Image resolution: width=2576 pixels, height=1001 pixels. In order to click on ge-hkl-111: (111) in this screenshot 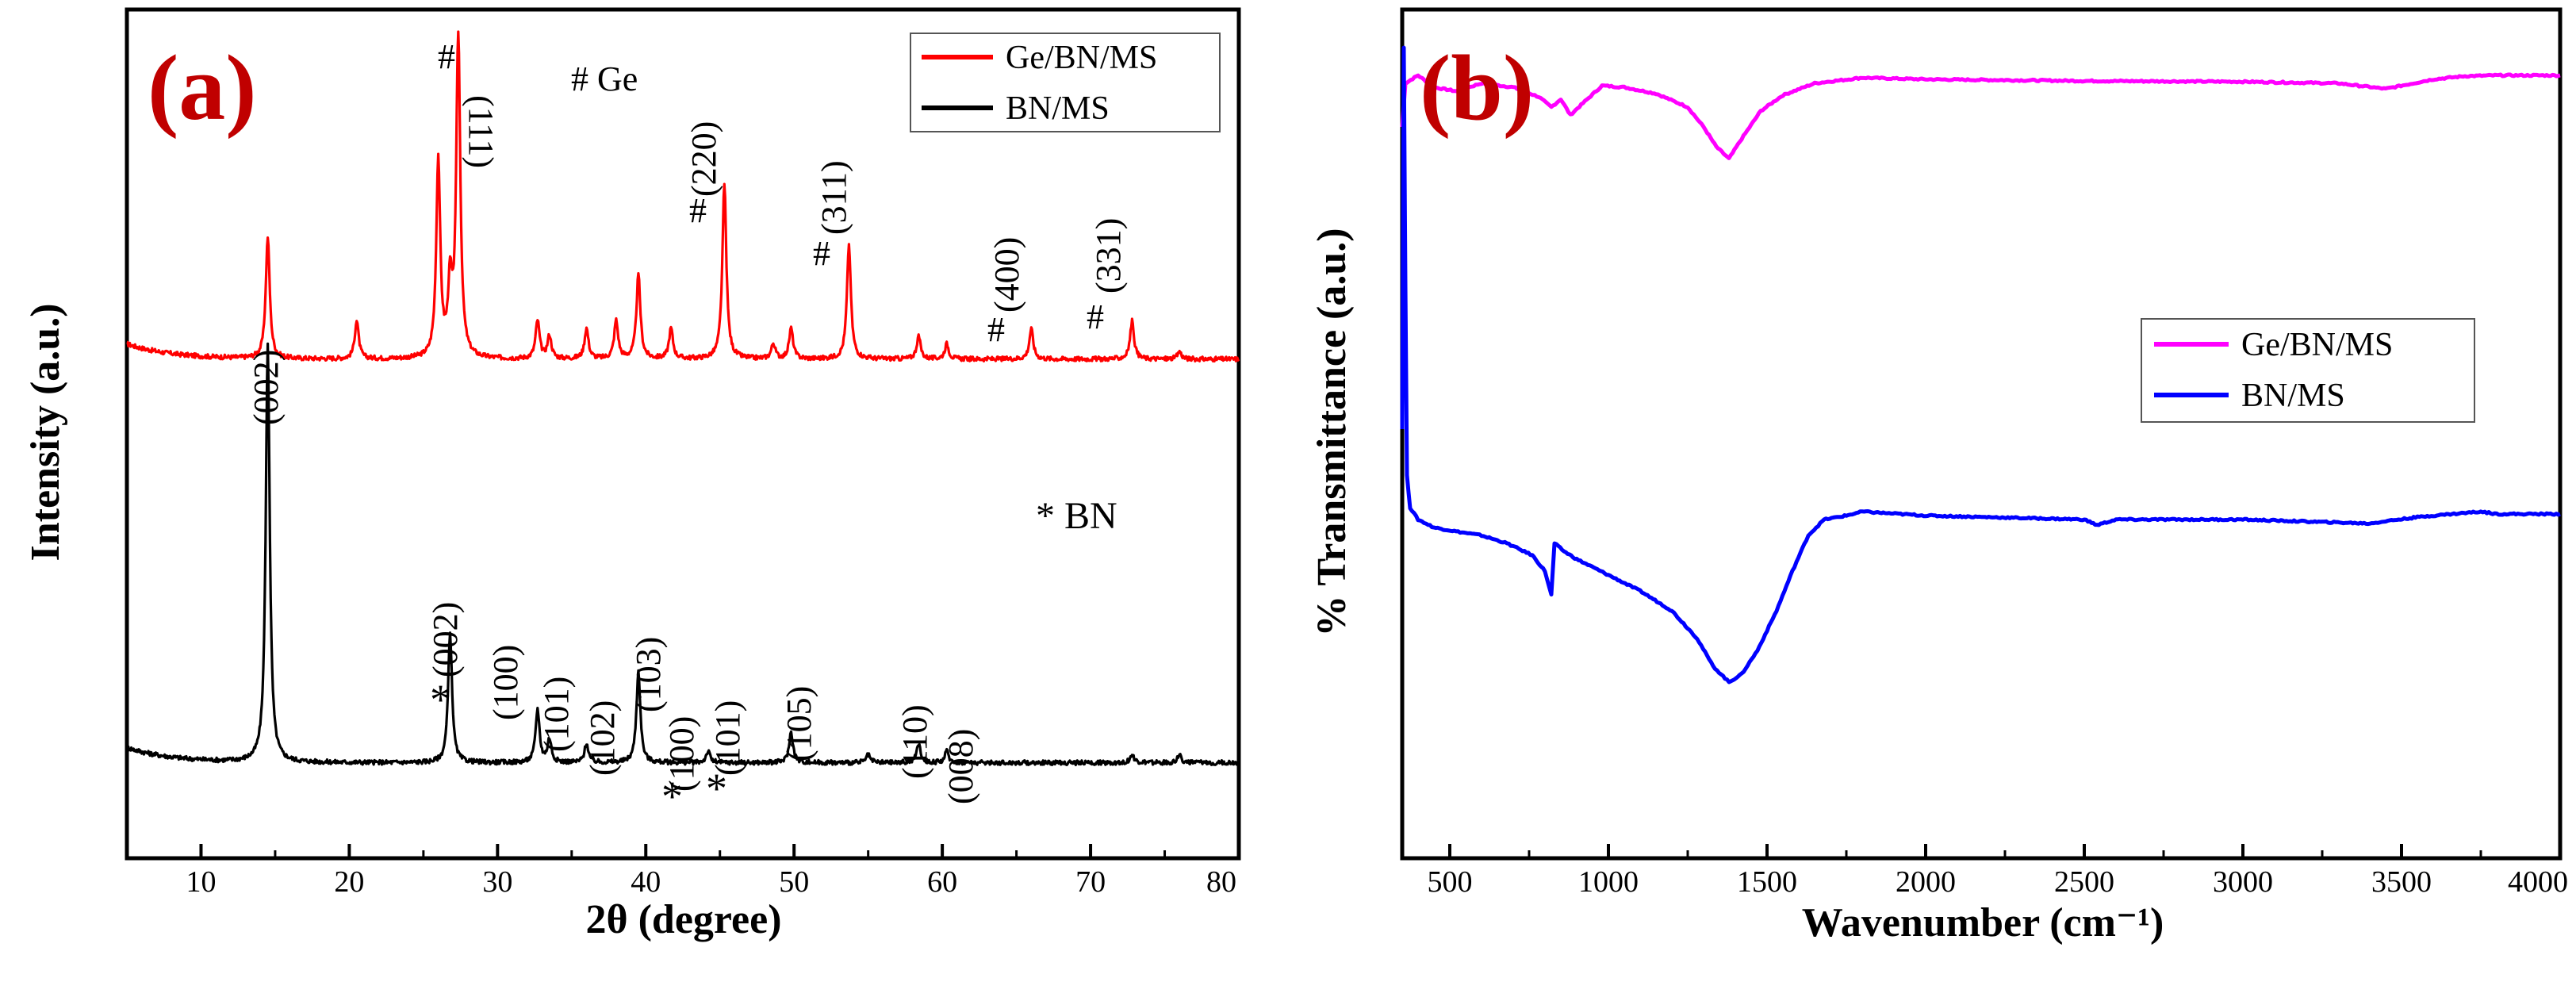, I will do `click(481, 131)`.